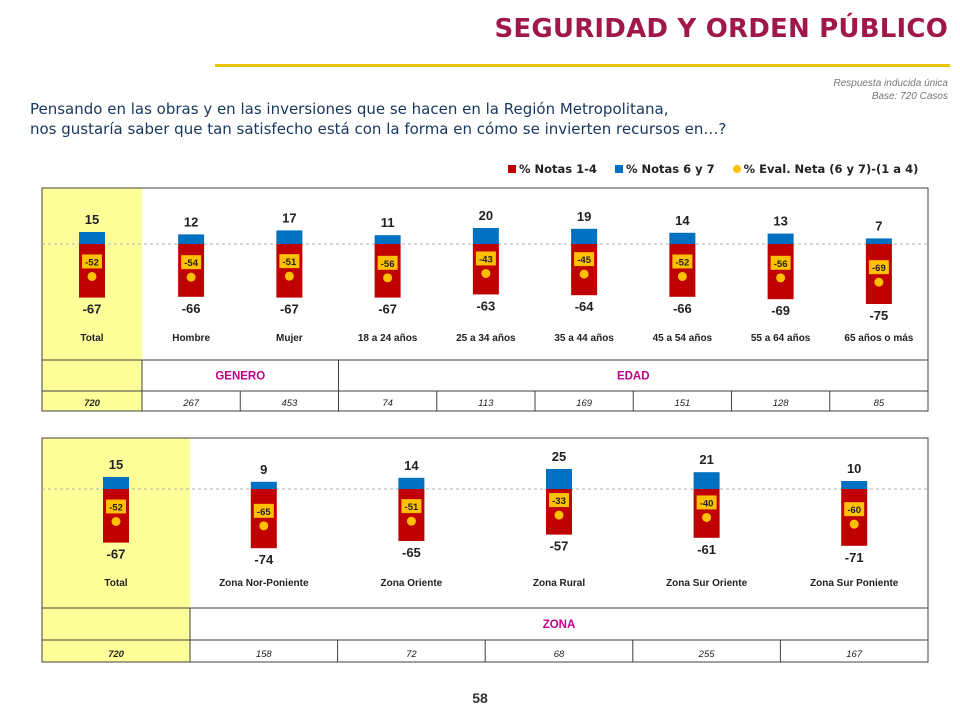 This screenshot has height=720, width=960. What do you see at coordinates (411, 654) in the screenshot?
I see `base-count: 72` at bounding box center [411, 654].